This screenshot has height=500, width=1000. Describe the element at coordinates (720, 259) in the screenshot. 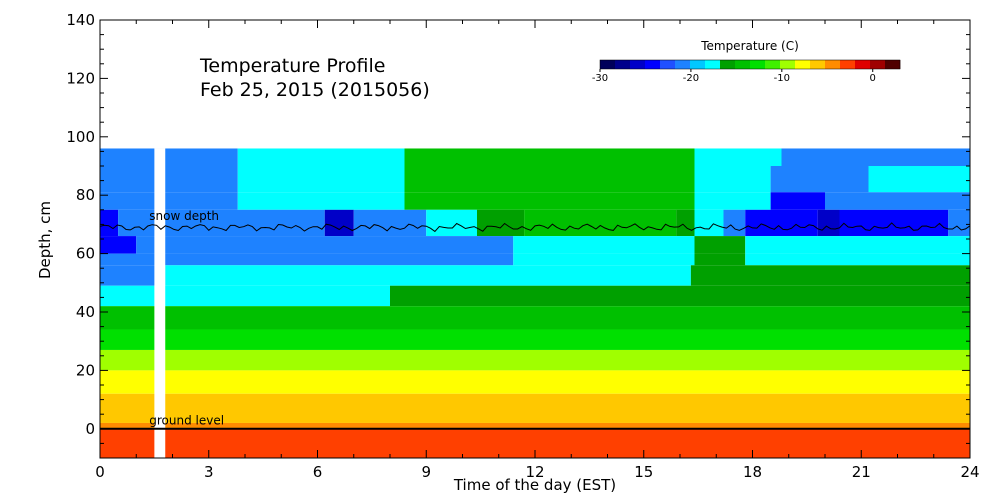

I see `heatmap-cell-r5-s2` at that location.